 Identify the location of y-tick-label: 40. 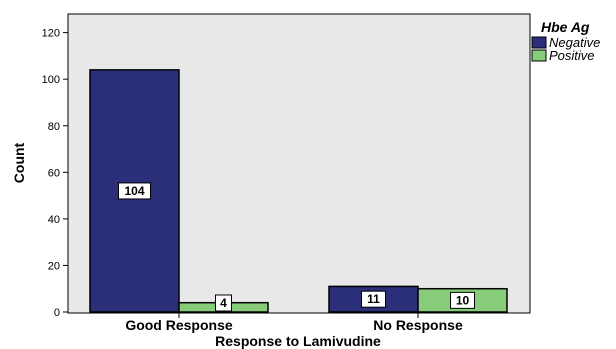
(54, 220).